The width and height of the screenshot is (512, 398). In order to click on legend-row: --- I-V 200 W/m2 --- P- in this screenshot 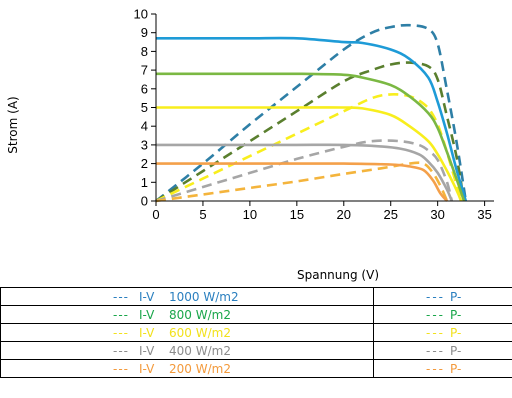, I will do `click(256, 368)`.